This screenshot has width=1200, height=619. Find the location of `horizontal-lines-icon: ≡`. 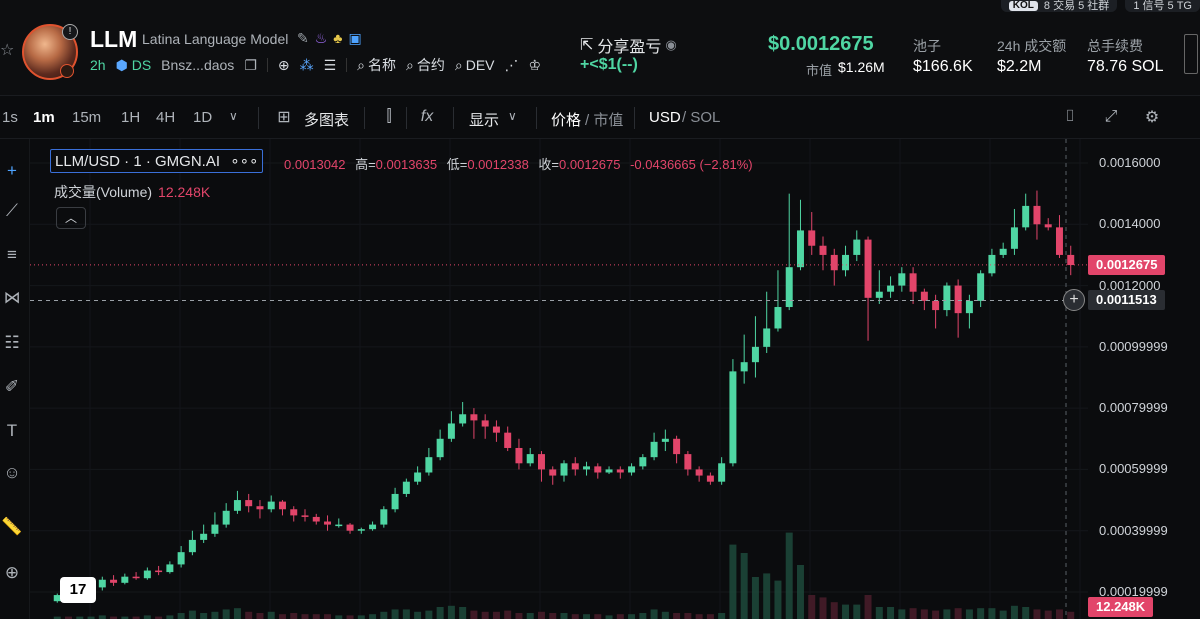

horizontal-lines-icon: ≡ is located at coordinates (12, 254).